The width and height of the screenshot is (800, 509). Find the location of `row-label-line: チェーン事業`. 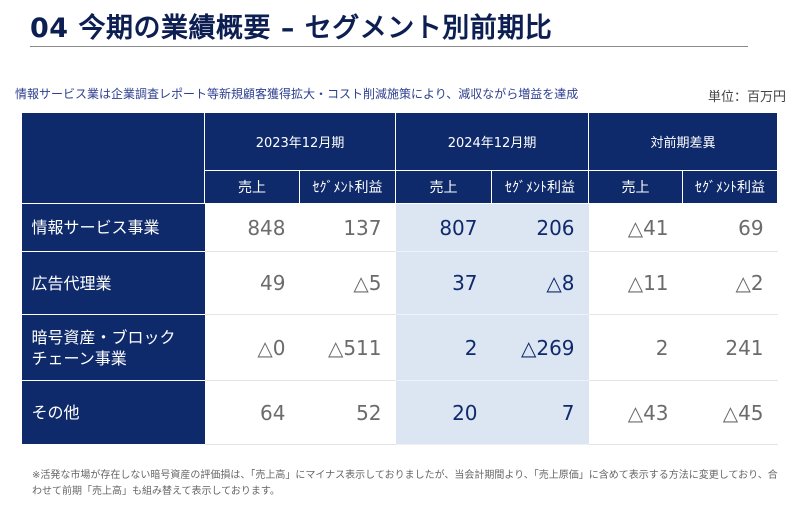

row-label-line: チェーン事業 is located at coordinates (79, 358).